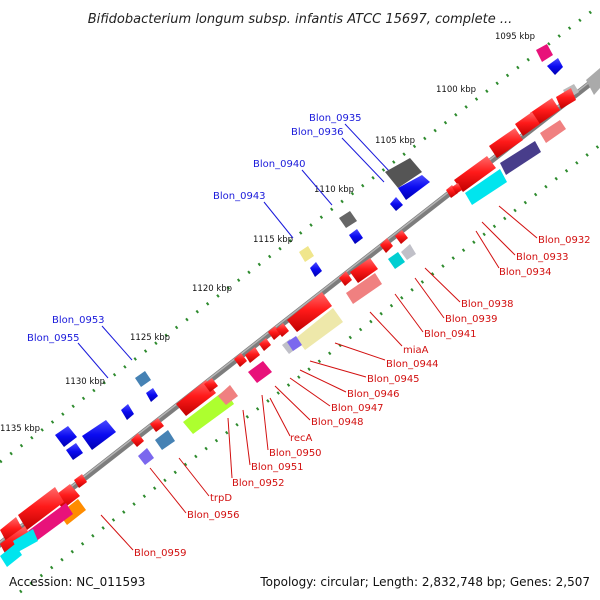 The height and width of the screenshot is (600, 600). Describe the element at coordinates (471, 319) in the screenshot. I see `gene-label: Blon_0939` at that location.